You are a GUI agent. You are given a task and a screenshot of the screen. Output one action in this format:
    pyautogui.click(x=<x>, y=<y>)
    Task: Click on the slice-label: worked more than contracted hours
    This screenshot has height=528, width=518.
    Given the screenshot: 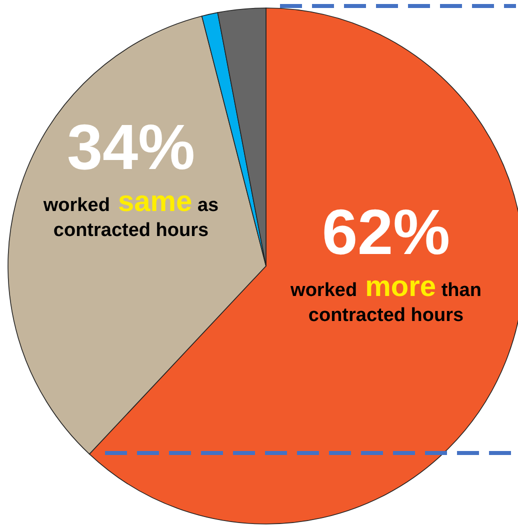 What is the action you would take?
    pyautogui.click(x=386, y=298)
    